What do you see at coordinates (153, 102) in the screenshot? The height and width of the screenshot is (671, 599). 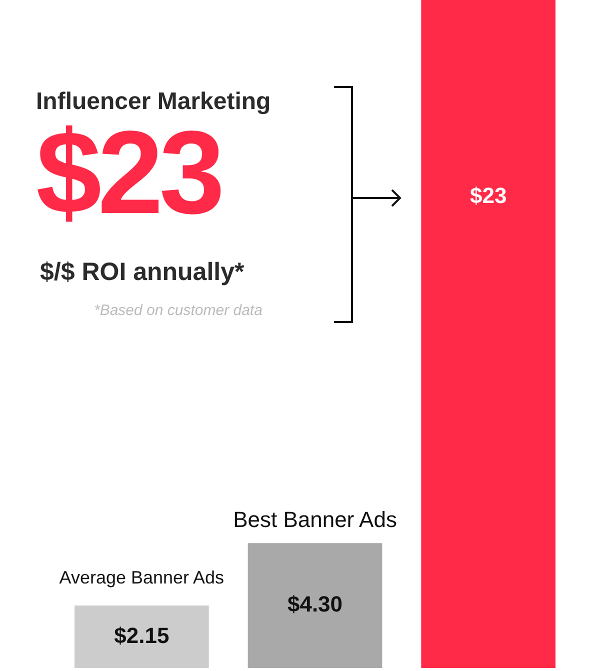 I see `annotation: Influencer Marketing` at bounding box center [153, 102].